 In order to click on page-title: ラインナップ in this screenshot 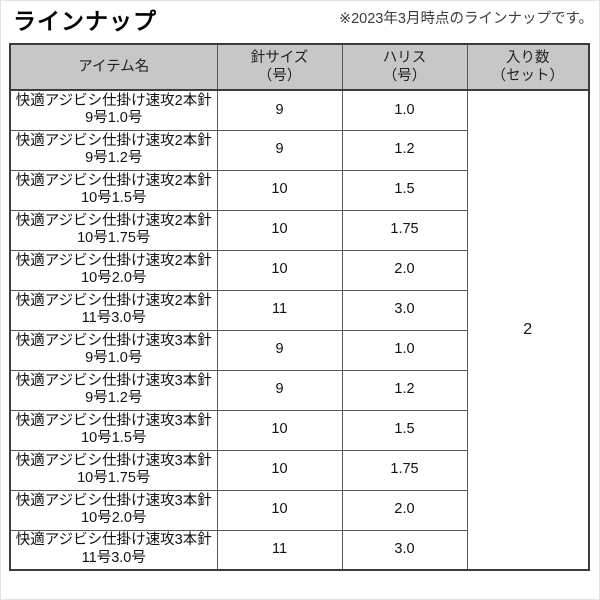, I will do `click(85, 21)`.